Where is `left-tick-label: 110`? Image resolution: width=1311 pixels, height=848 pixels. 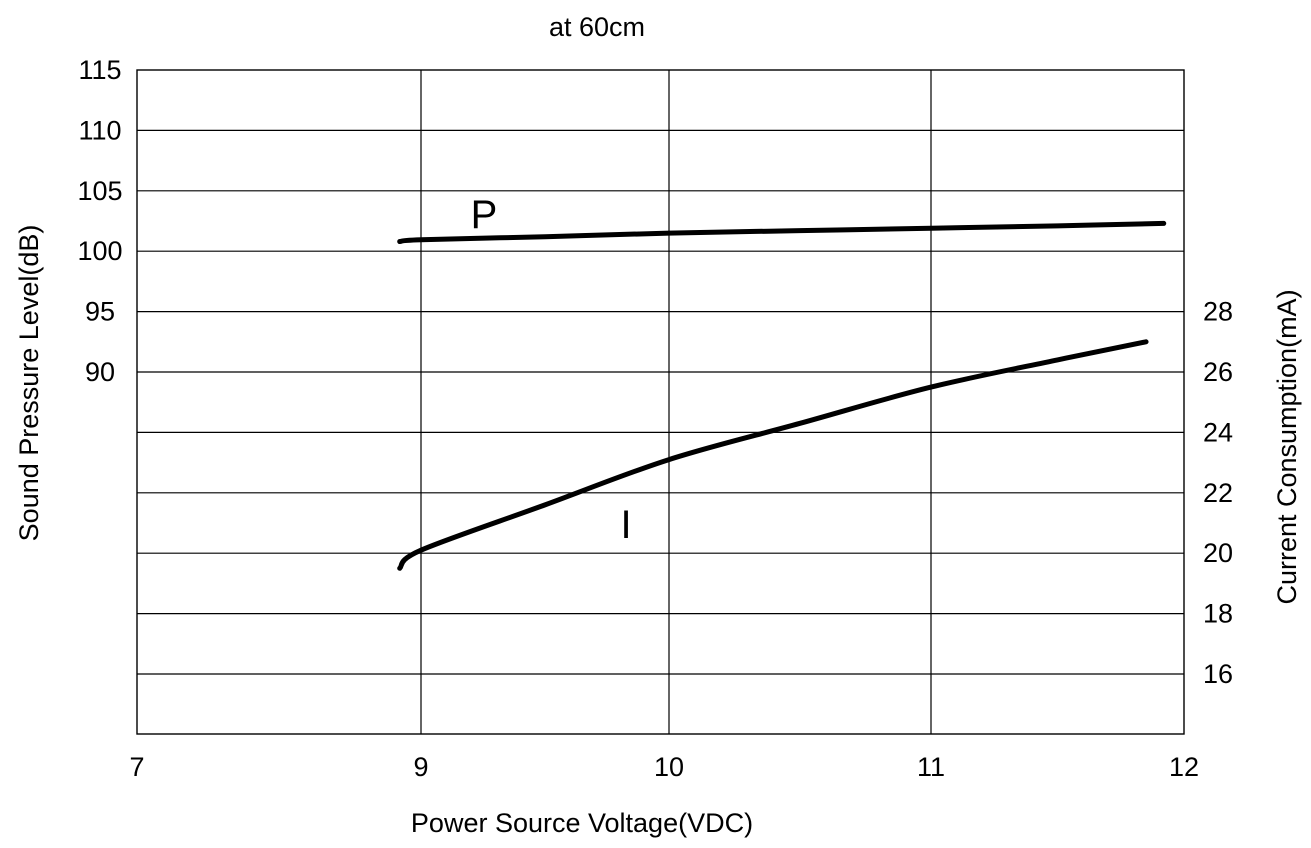
left-tick-label: 110 is located at coordinates (99, 130).